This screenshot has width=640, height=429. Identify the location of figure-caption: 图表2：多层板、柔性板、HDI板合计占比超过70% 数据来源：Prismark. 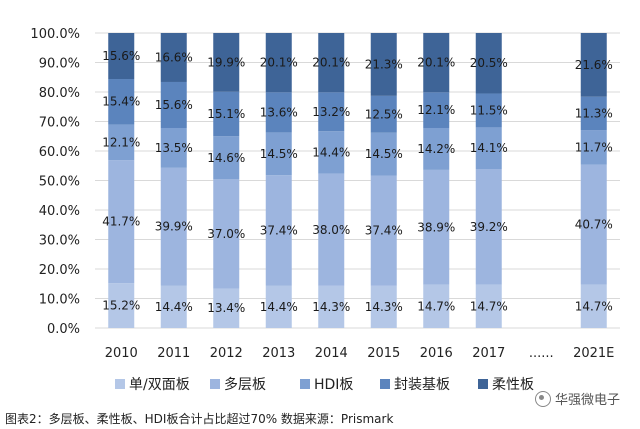
(199, 419).